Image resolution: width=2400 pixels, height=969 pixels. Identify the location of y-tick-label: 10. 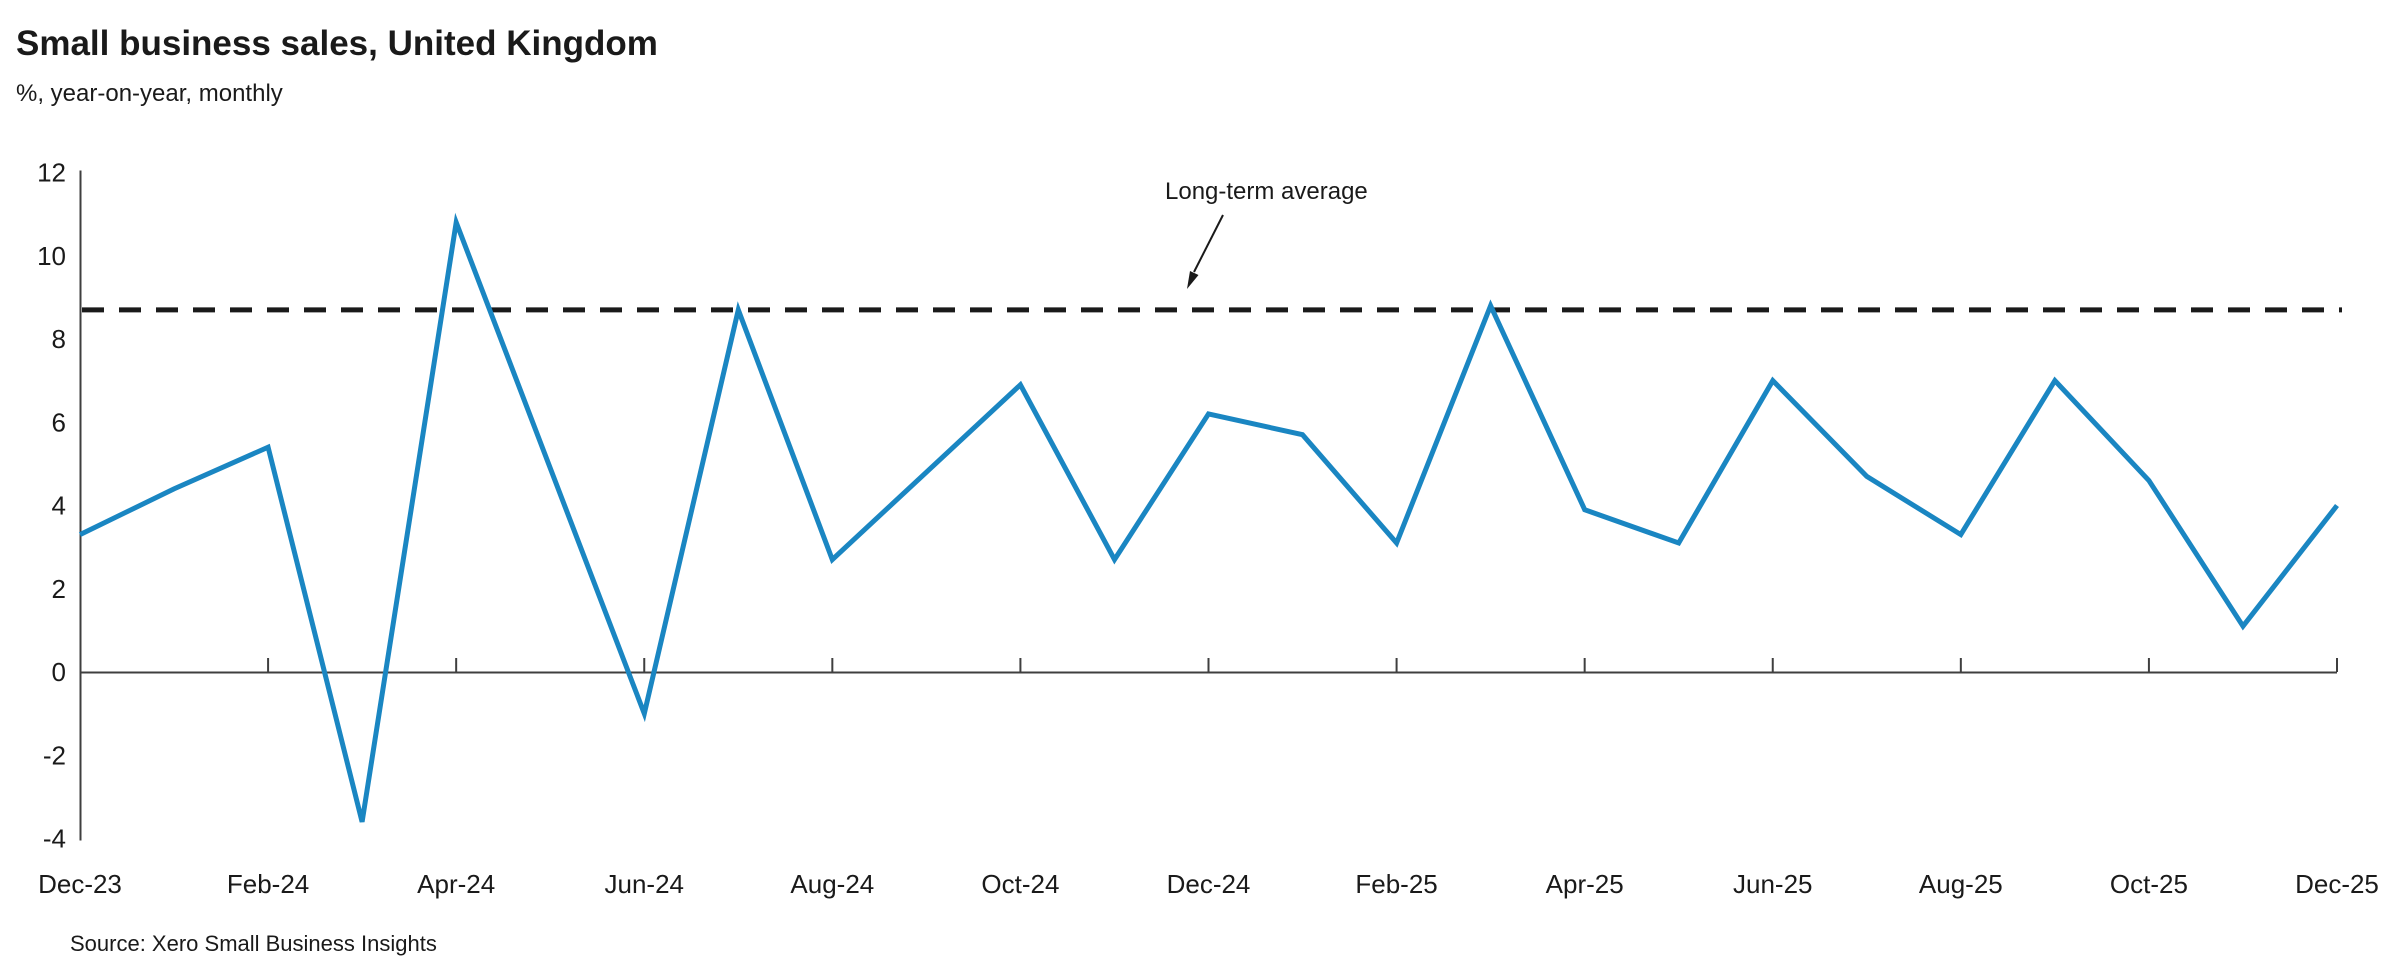
(51, 256).